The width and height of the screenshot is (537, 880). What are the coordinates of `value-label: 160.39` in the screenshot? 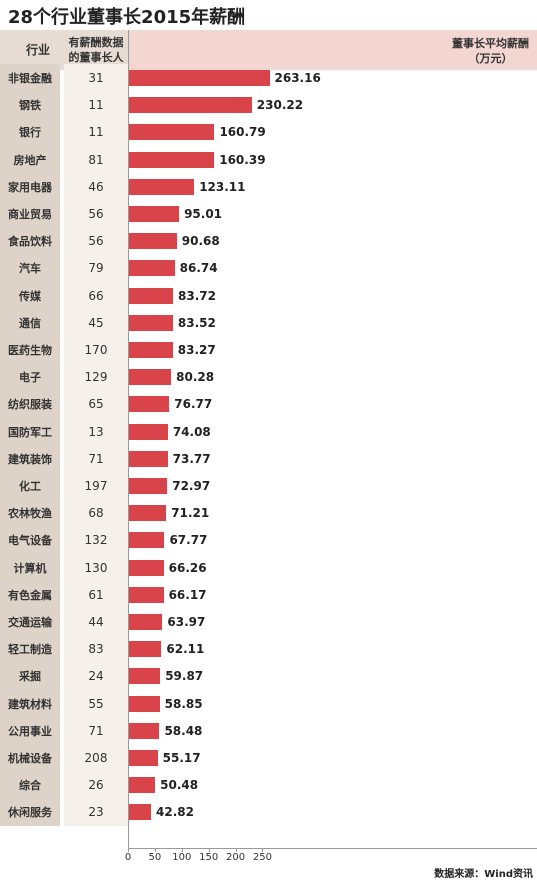 It's located at (242, 159).